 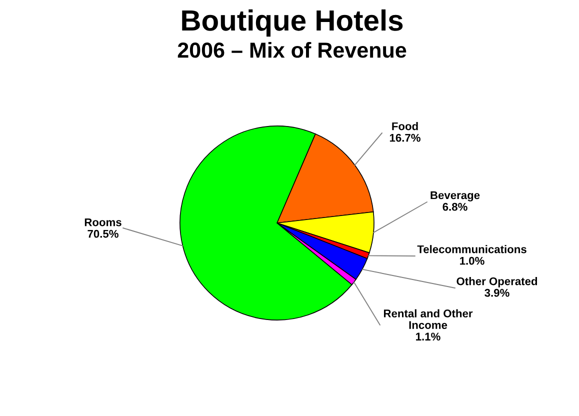 What do you see at coordinates (472, 260) in the screenshot?
I see `data-label: 1.0%` at bounding box center [472, 260].